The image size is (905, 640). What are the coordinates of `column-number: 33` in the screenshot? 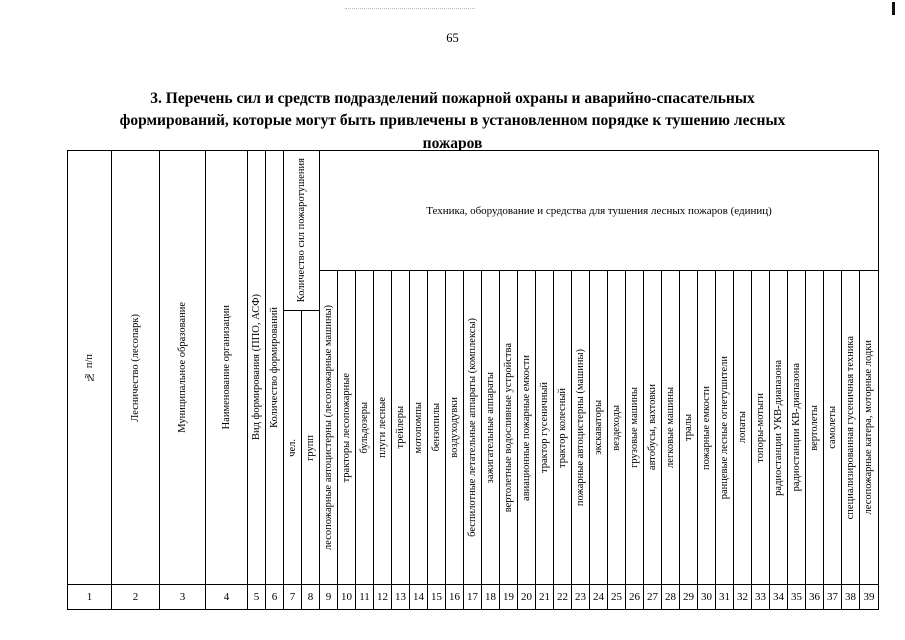 It's located at (761, 597).